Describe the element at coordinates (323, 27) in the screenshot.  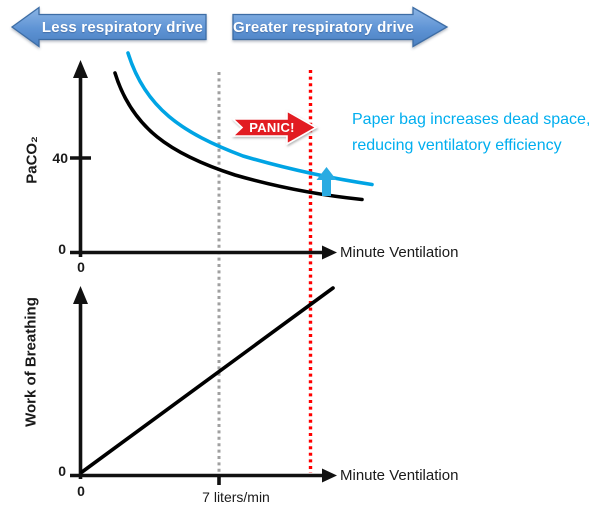
I see `greater-respiratory-drive-label: Greater respiratory drive` at that location.